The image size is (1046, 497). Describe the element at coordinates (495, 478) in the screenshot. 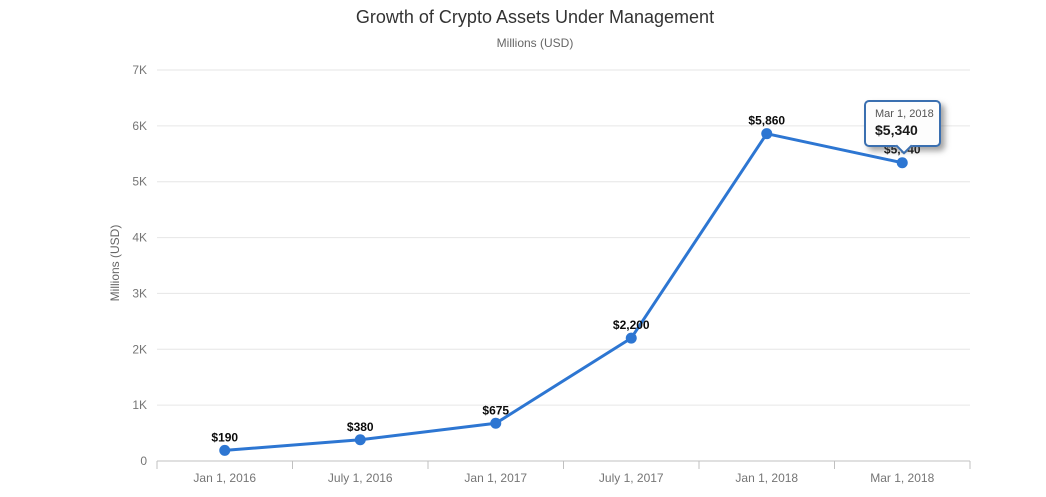

I see `x-axis-tick-label: Jan 1, 2017` at that location.